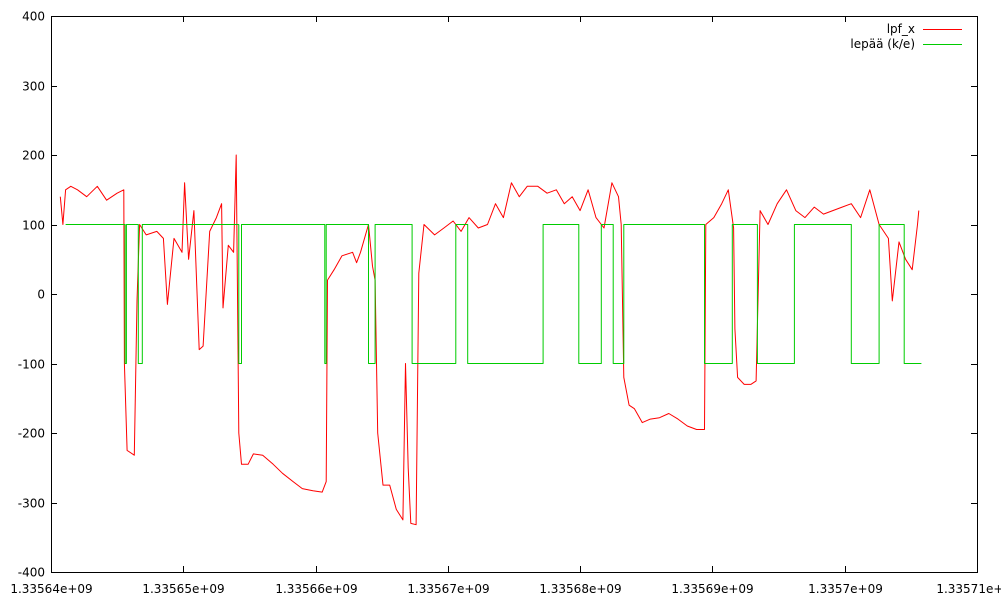 This screenshot has height=603, width=1001. Describe the element at coordinates (31, 504) in the screenshot. I see `y-tick-label: -300` at that location.